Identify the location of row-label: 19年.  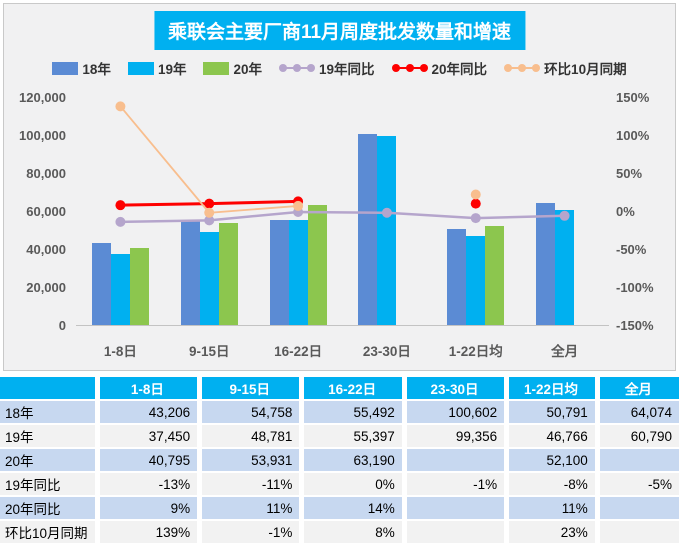
(47, 436).